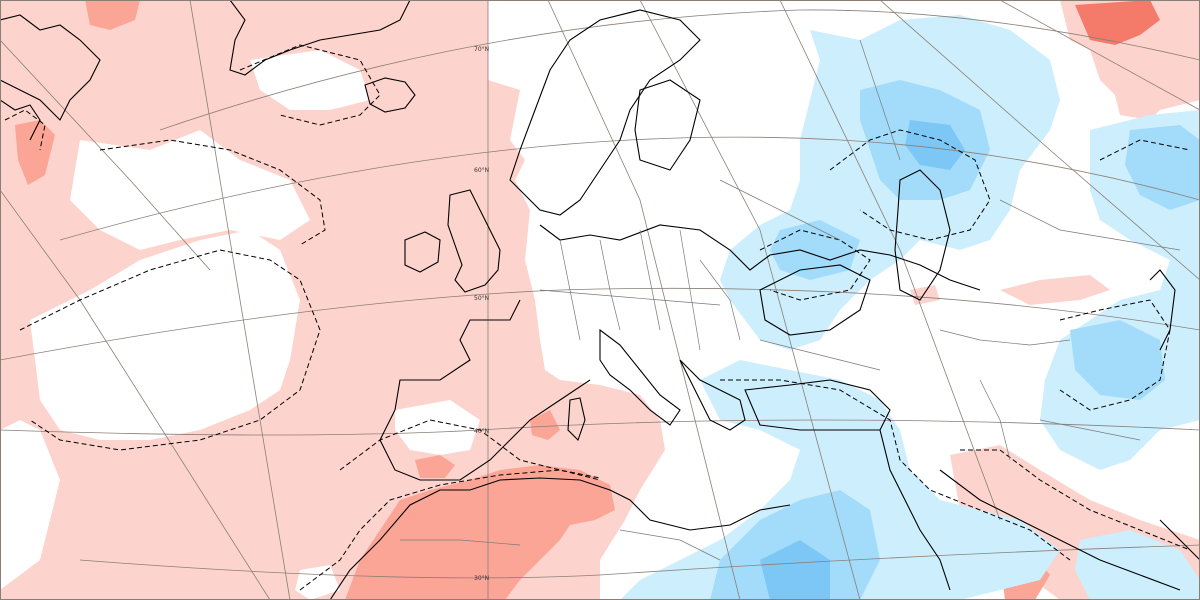 Image resolution: width=1200 pixels, height=600 pixels. Describe the element at coordinates (310, 80) in the screenshot. I see `neutral-patch-greenland-sea` at that location.